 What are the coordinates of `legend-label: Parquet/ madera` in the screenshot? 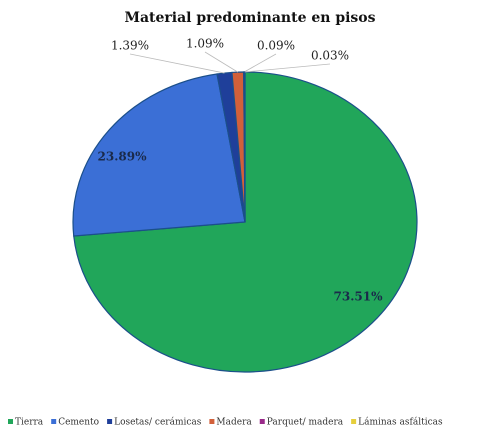 It's located at (305, 423).